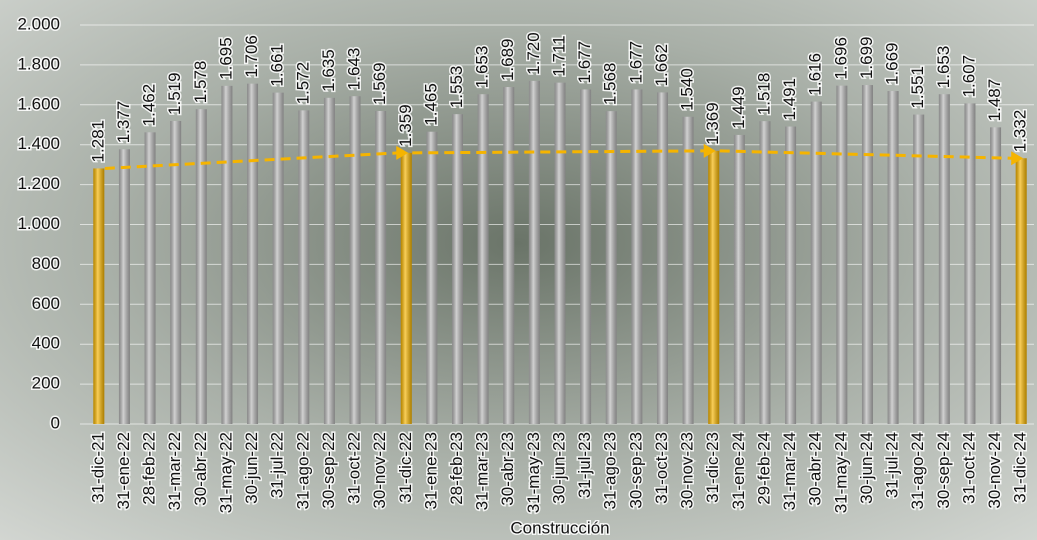  What do you see at coordinates (46, 263) in the screenshot?
I see `y-tick-label: 800` at bounding box center [46, 263].